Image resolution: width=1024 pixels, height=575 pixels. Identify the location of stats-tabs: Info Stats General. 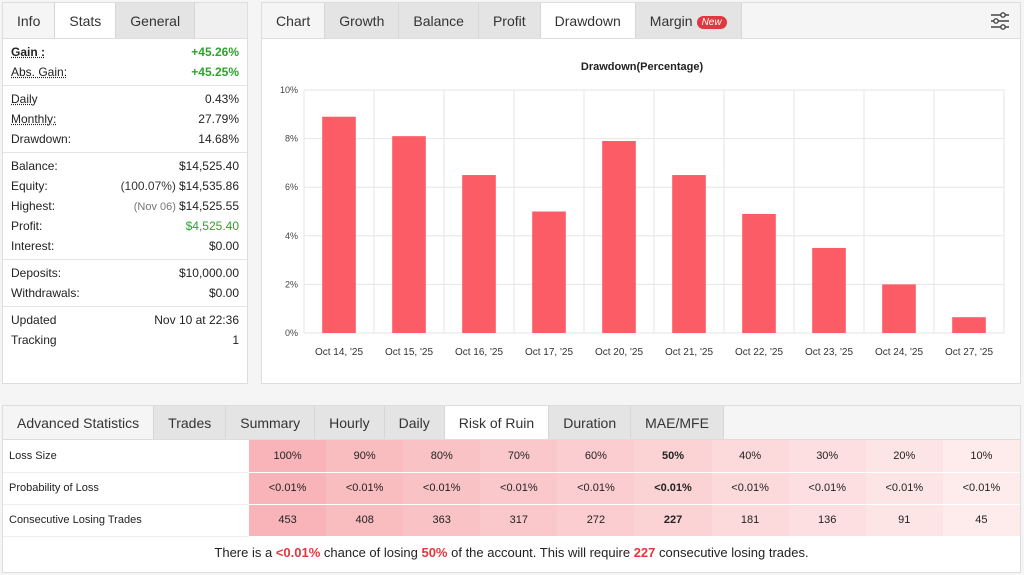
(125, 21).